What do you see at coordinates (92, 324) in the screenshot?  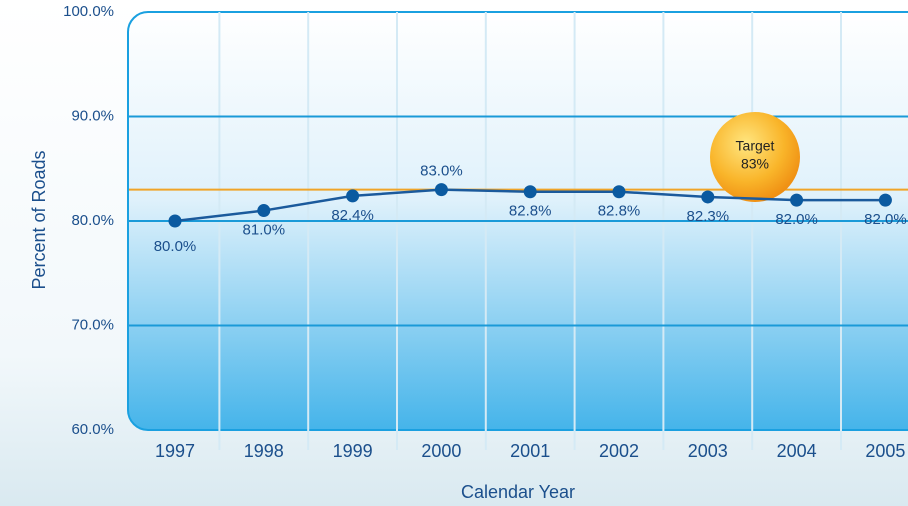 I see `y-tick-label: 70.0%` at bounding box center [92, 324].